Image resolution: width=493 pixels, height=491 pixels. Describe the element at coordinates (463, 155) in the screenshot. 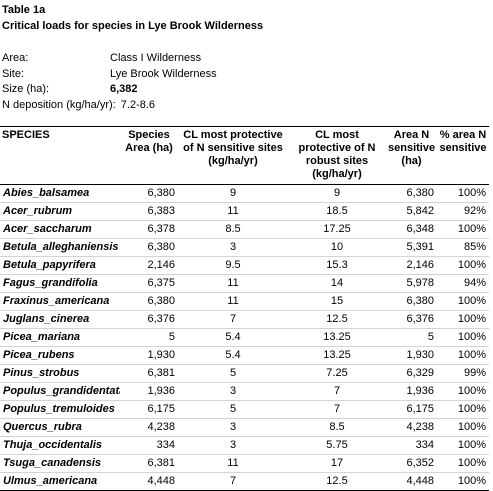

I see `column-header-pct-n-sensitive: % area N sensitive` at that location.